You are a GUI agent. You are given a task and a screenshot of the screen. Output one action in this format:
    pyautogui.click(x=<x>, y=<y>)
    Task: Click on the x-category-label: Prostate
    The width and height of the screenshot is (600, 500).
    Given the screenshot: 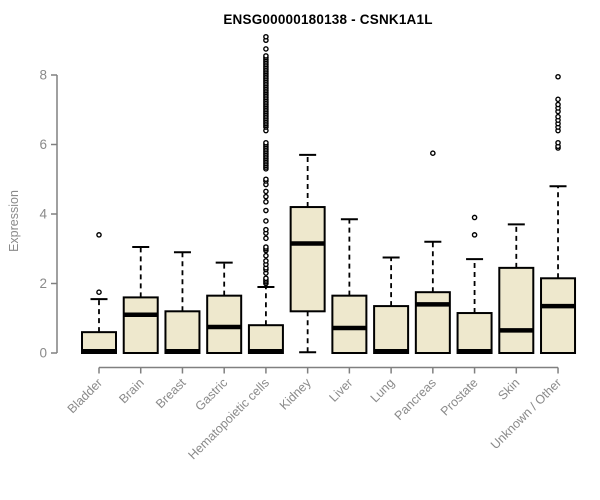 What is the action you would take?
    pyautogui.click(x=459, y=397)
    